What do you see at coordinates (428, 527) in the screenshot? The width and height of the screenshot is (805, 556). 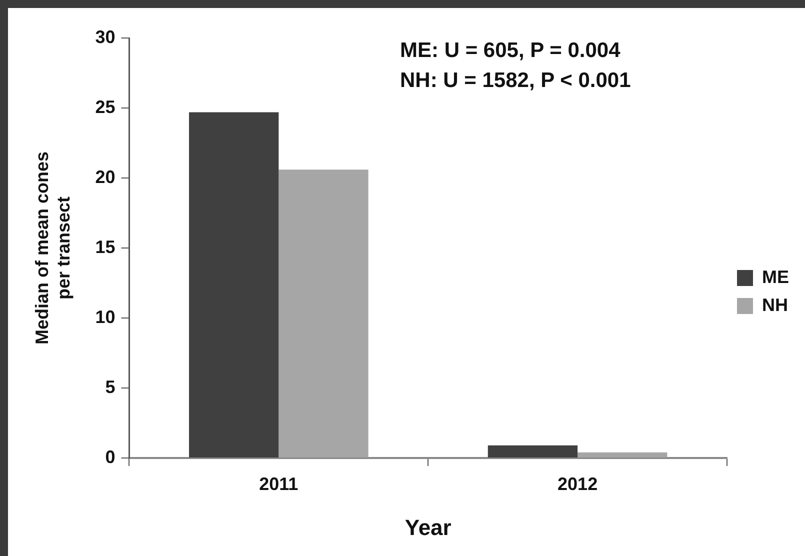 I see `x-axis-title: Year` at bounding box center [428, 527].